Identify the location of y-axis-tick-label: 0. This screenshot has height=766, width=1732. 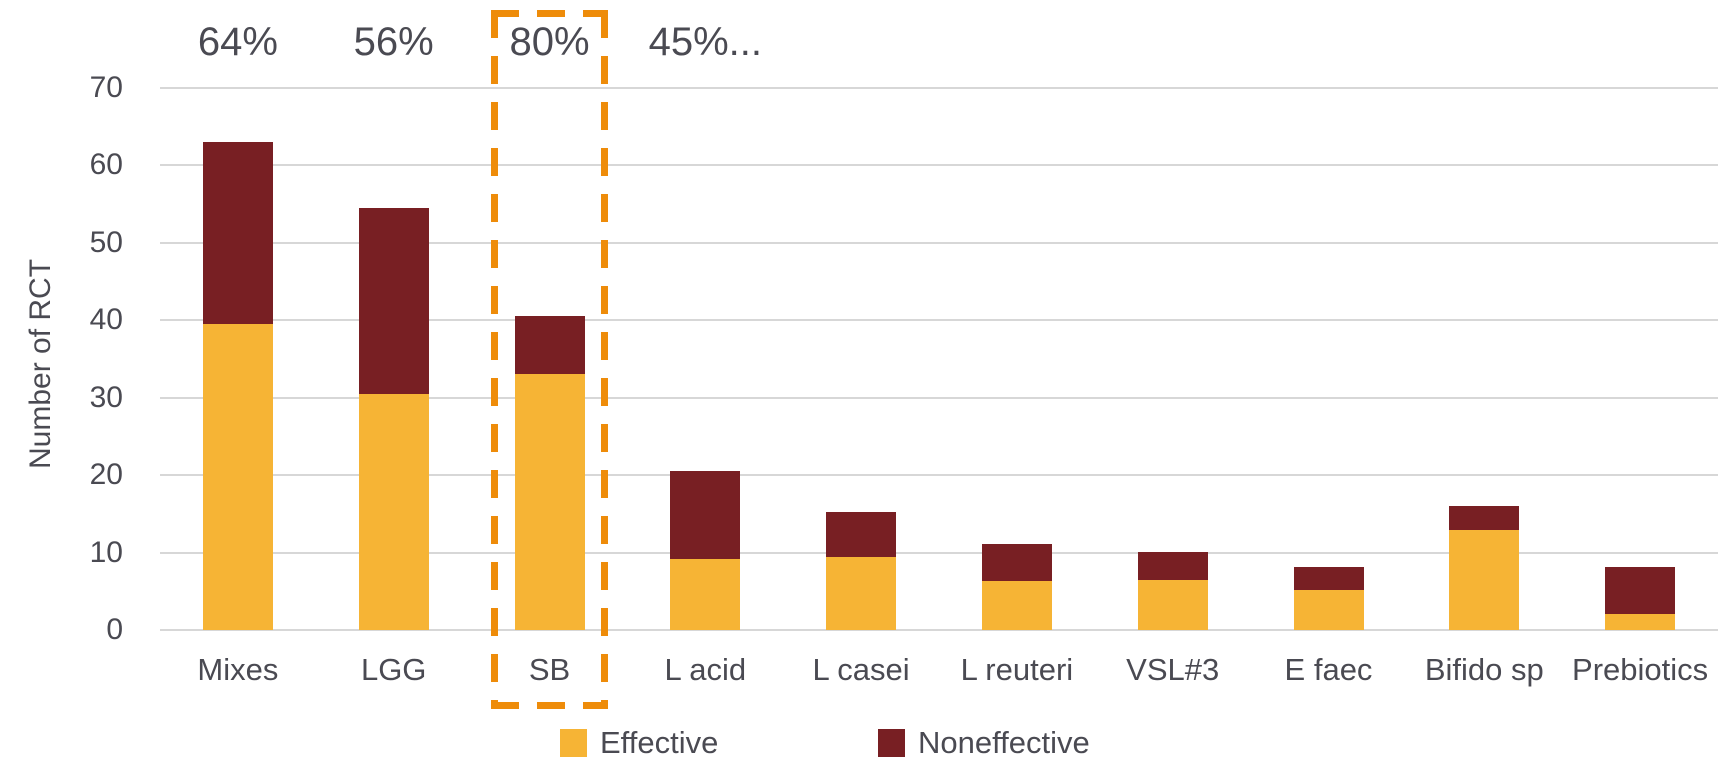
(114, 629).